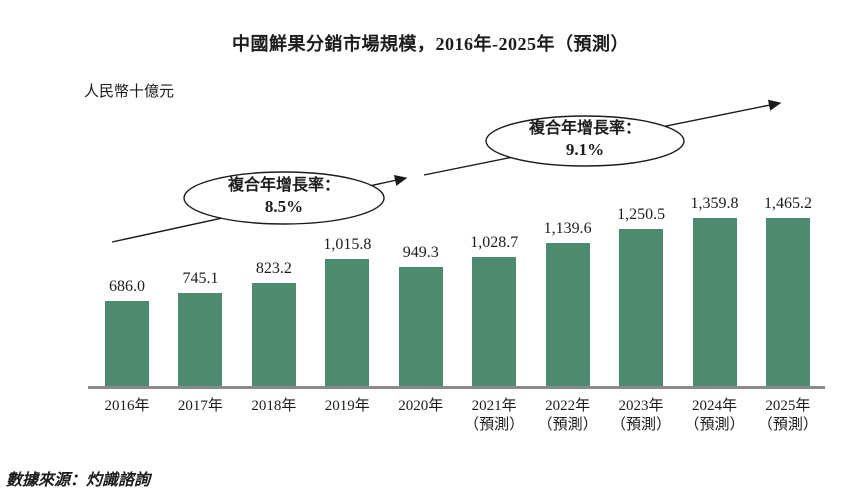  I want to click on x-tick-label: 2022年 （預測）, so click(568, 416).